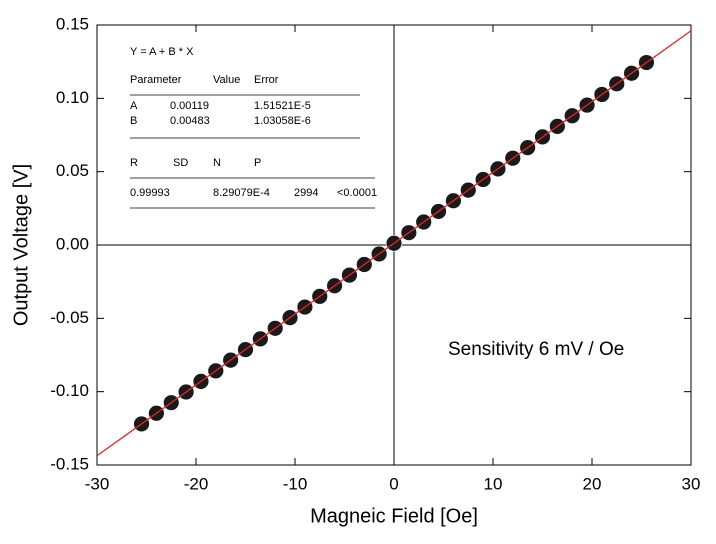 This screenshot has width=716, height=544. I want to click on x-tick-label: 20, so click(592, 483).